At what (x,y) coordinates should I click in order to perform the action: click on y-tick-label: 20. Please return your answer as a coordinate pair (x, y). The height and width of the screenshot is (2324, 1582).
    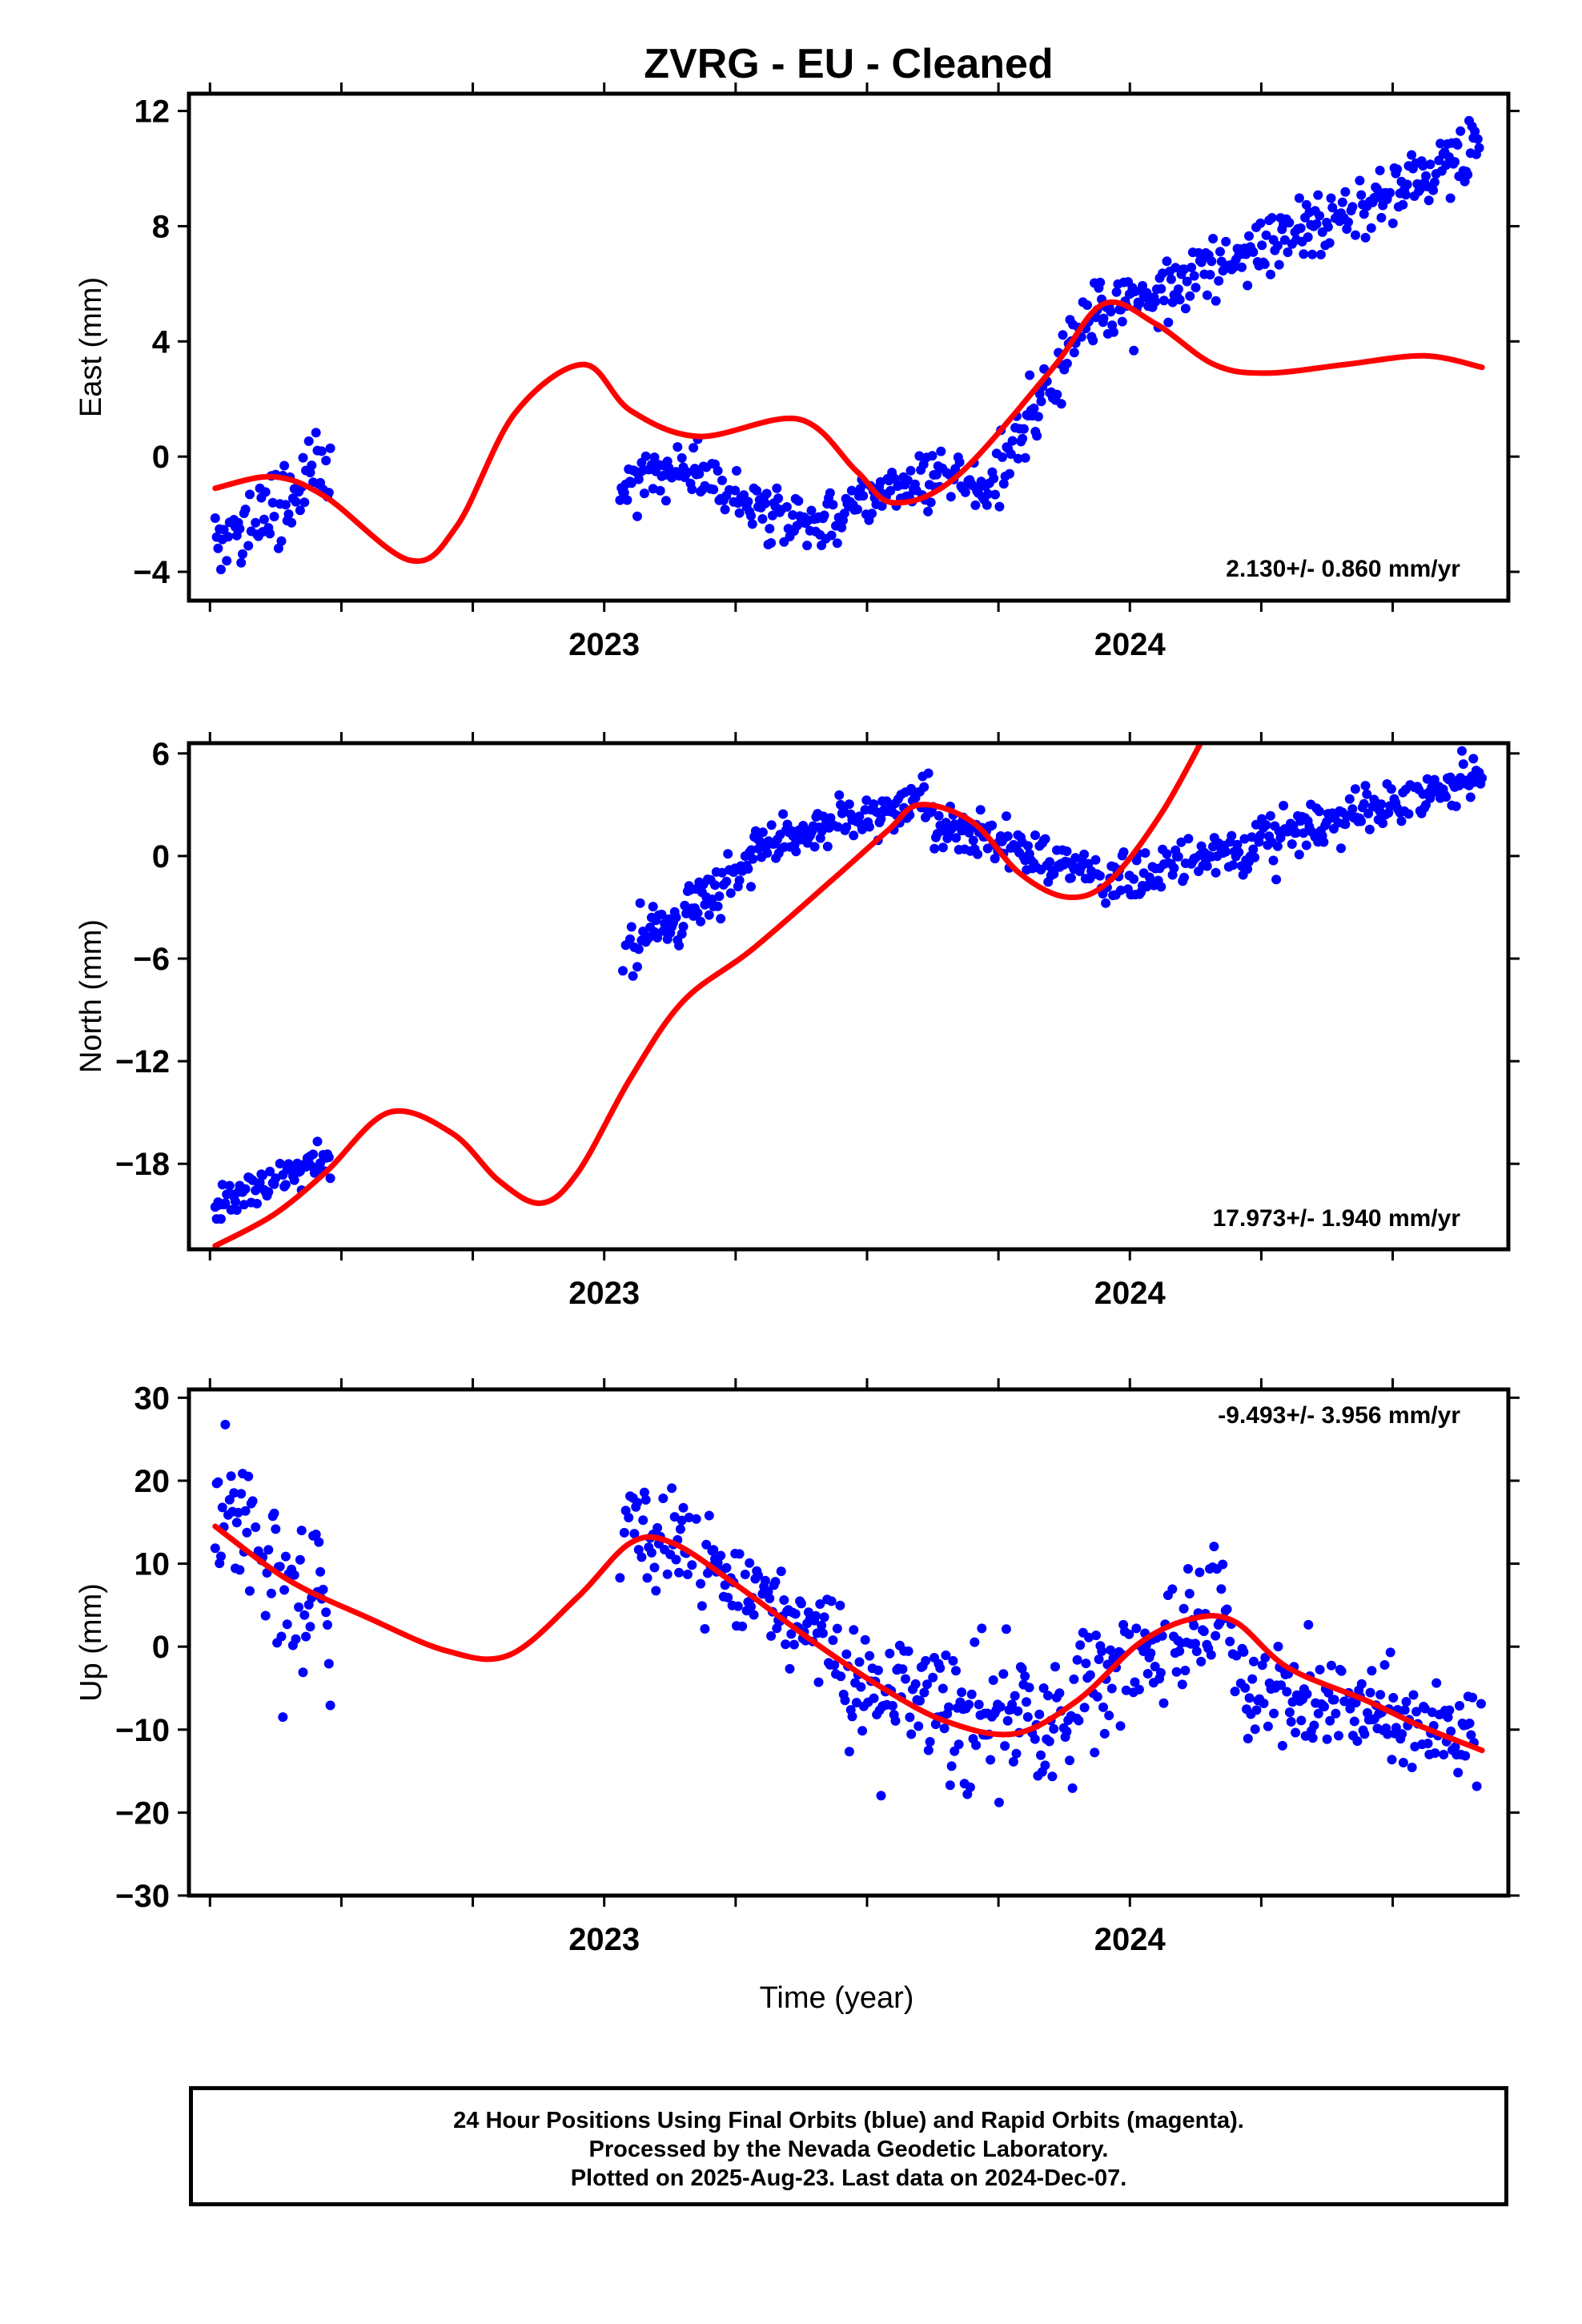
    Looking at the image, I should click on (153, 1481).